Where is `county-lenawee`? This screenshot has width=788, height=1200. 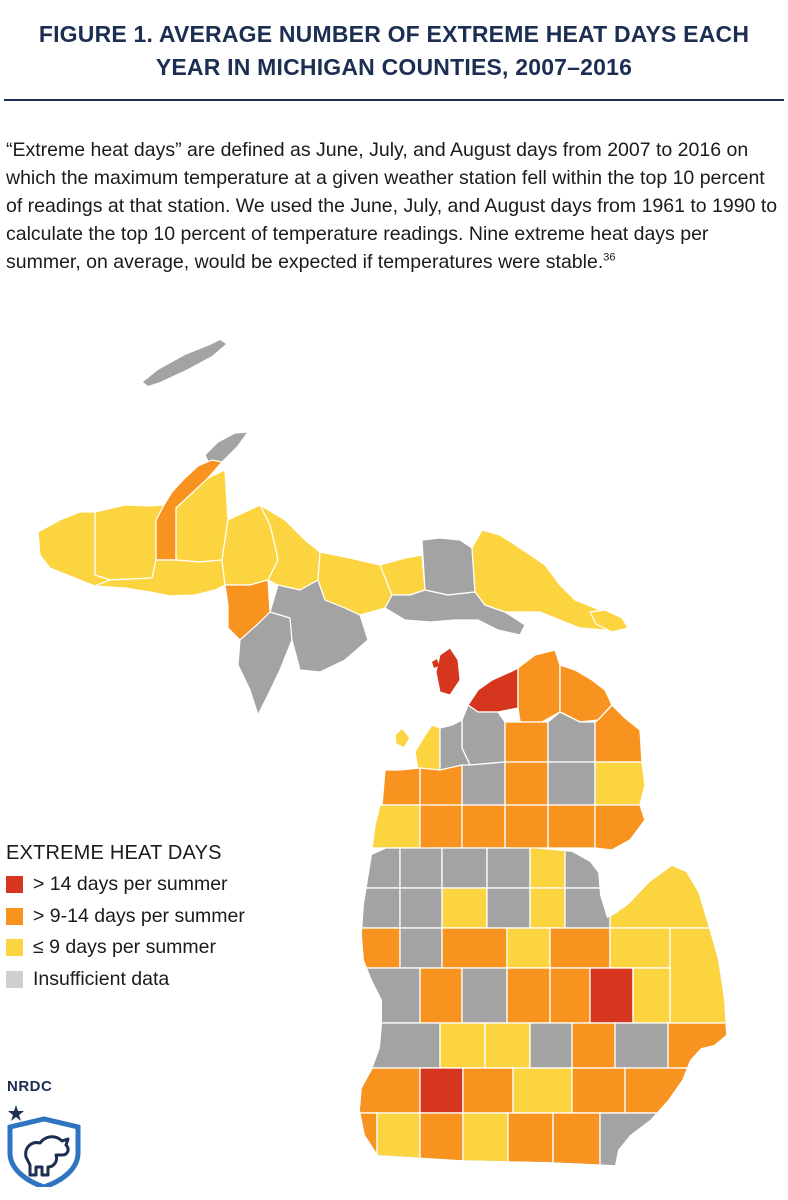
county-lenawee is located at coordinates (576, 1138).